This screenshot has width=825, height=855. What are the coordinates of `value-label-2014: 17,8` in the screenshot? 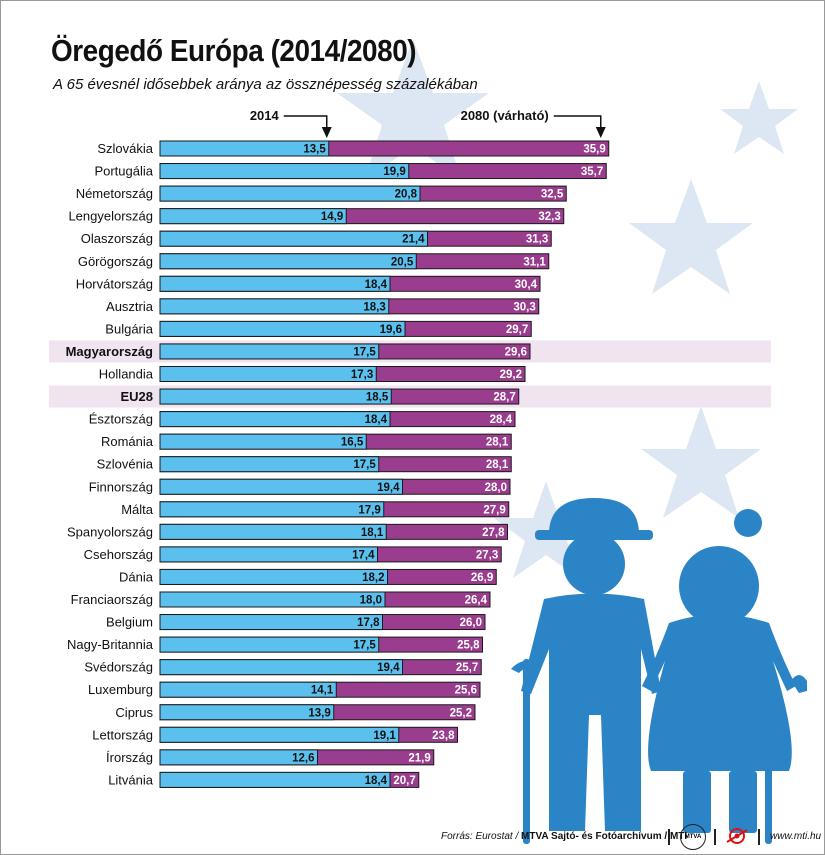 It's located at (368, 623).